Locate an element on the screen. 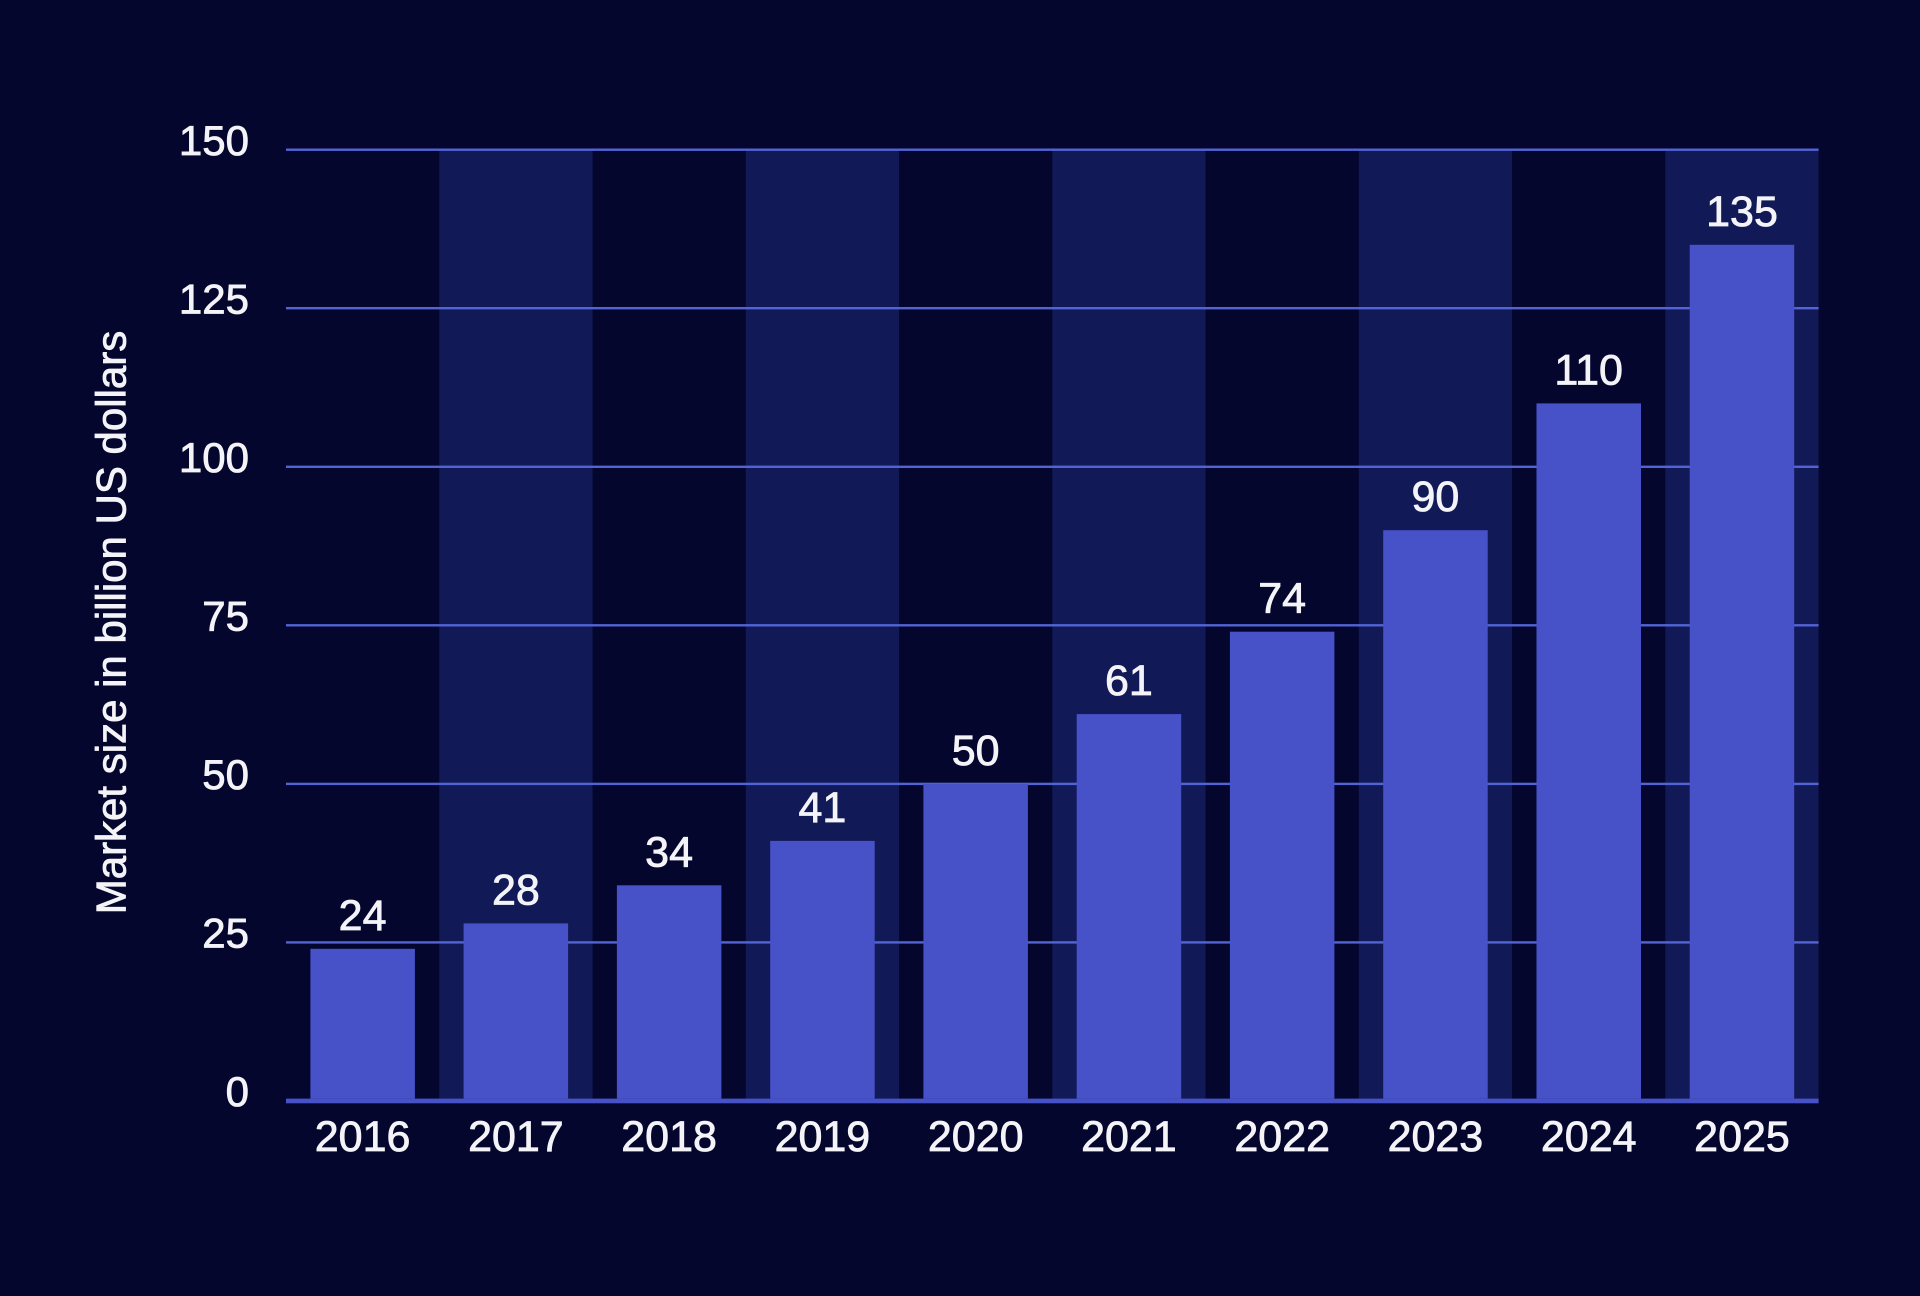  svg-text: 2022 is located at coordinates (1282, 1137).